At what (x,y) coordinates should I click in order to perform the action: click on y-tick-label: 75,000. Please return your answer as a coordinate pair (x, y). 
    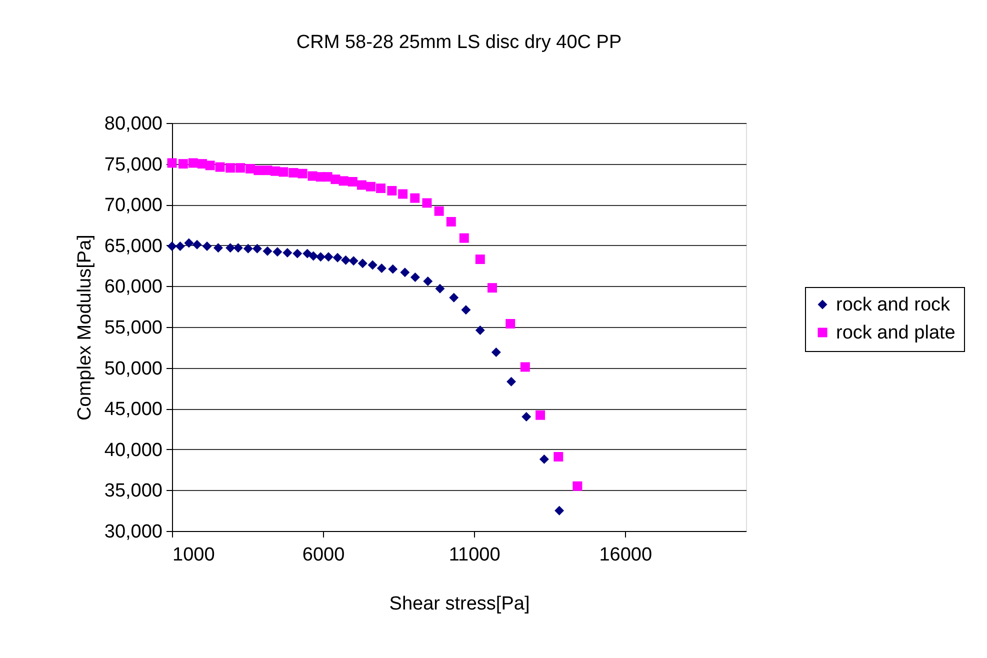
    Looking at the image, I should click on (133, 165).